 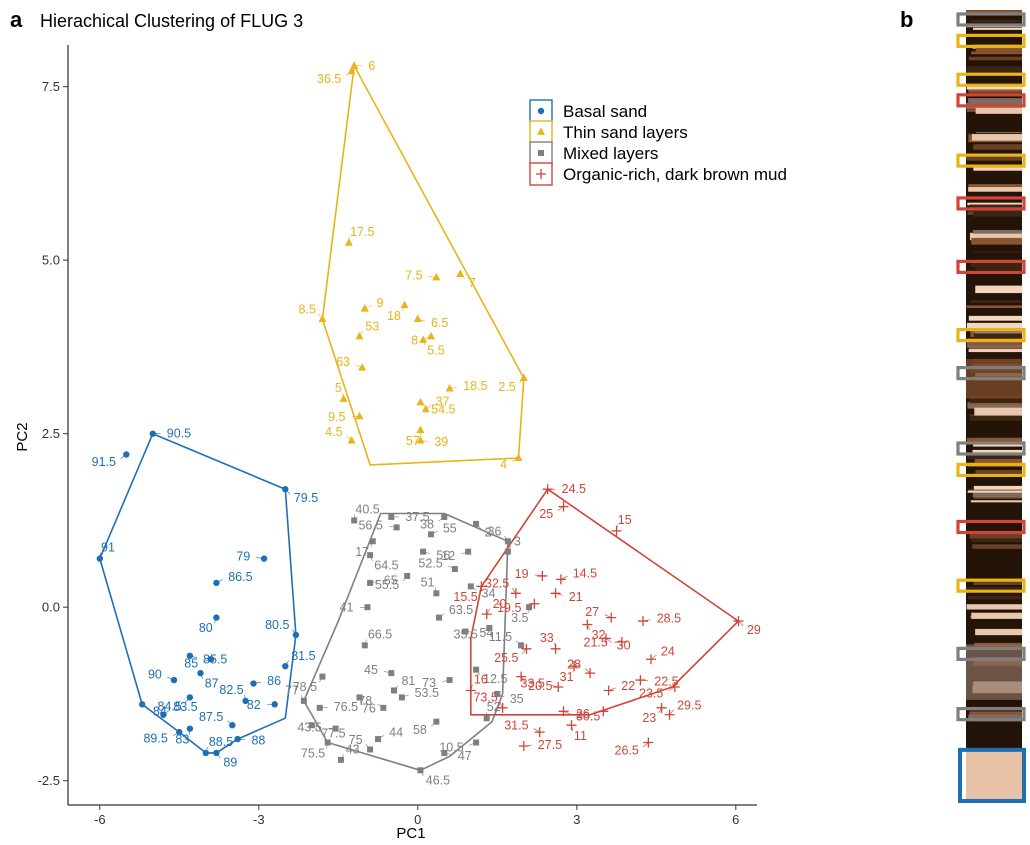 I want to click on point-label: 83, so click(x=182, y=740).